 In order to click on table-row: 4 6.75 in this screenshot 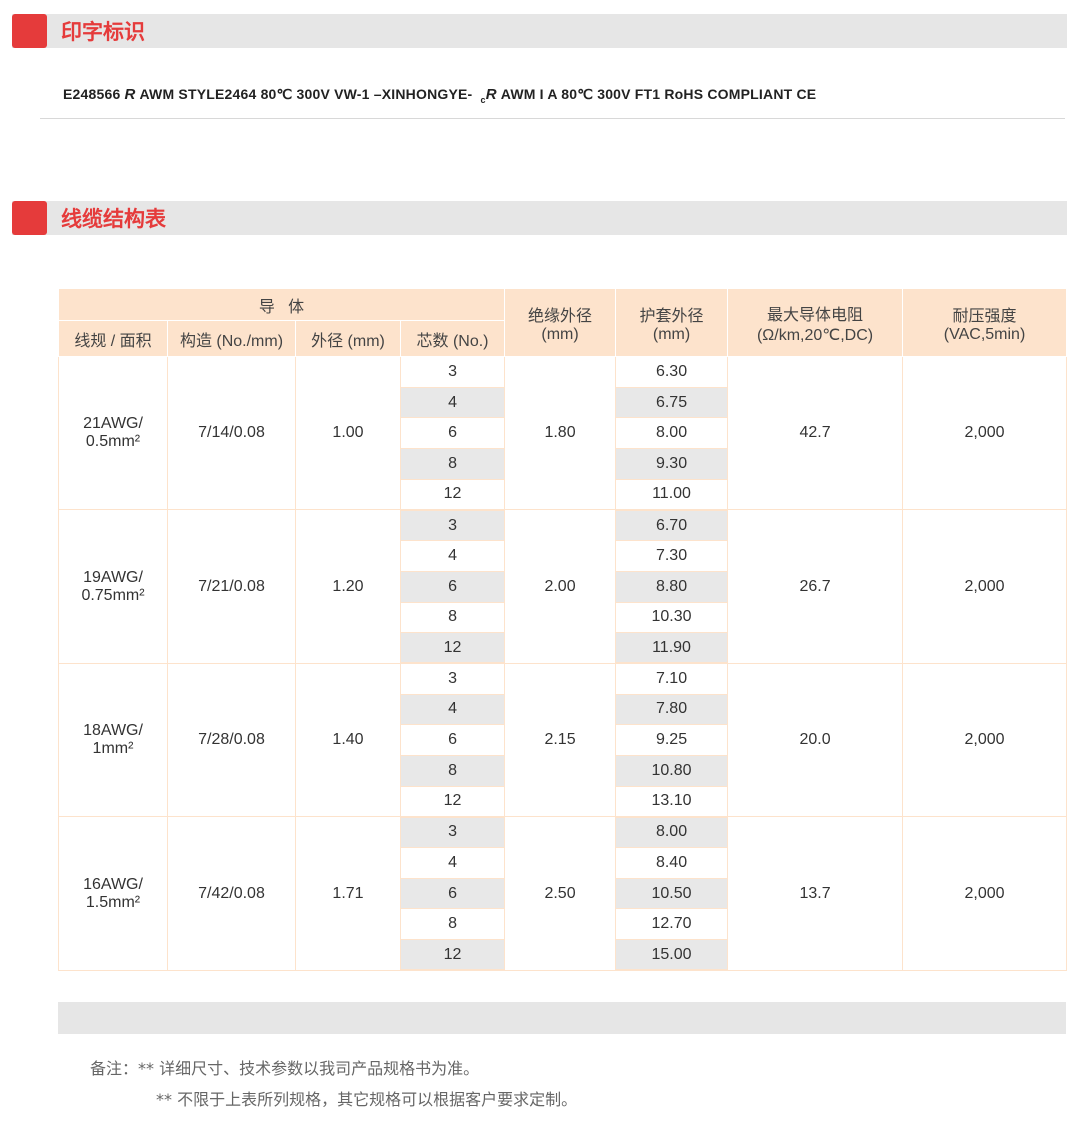, I will do `click(563, 402)`.